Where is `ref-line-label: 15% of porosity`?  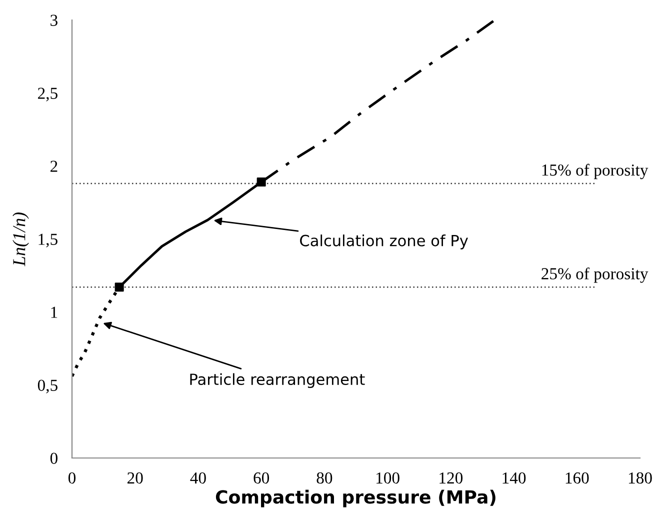
ref-line-label: 15% of porosity is located at coordinates (595, 172).